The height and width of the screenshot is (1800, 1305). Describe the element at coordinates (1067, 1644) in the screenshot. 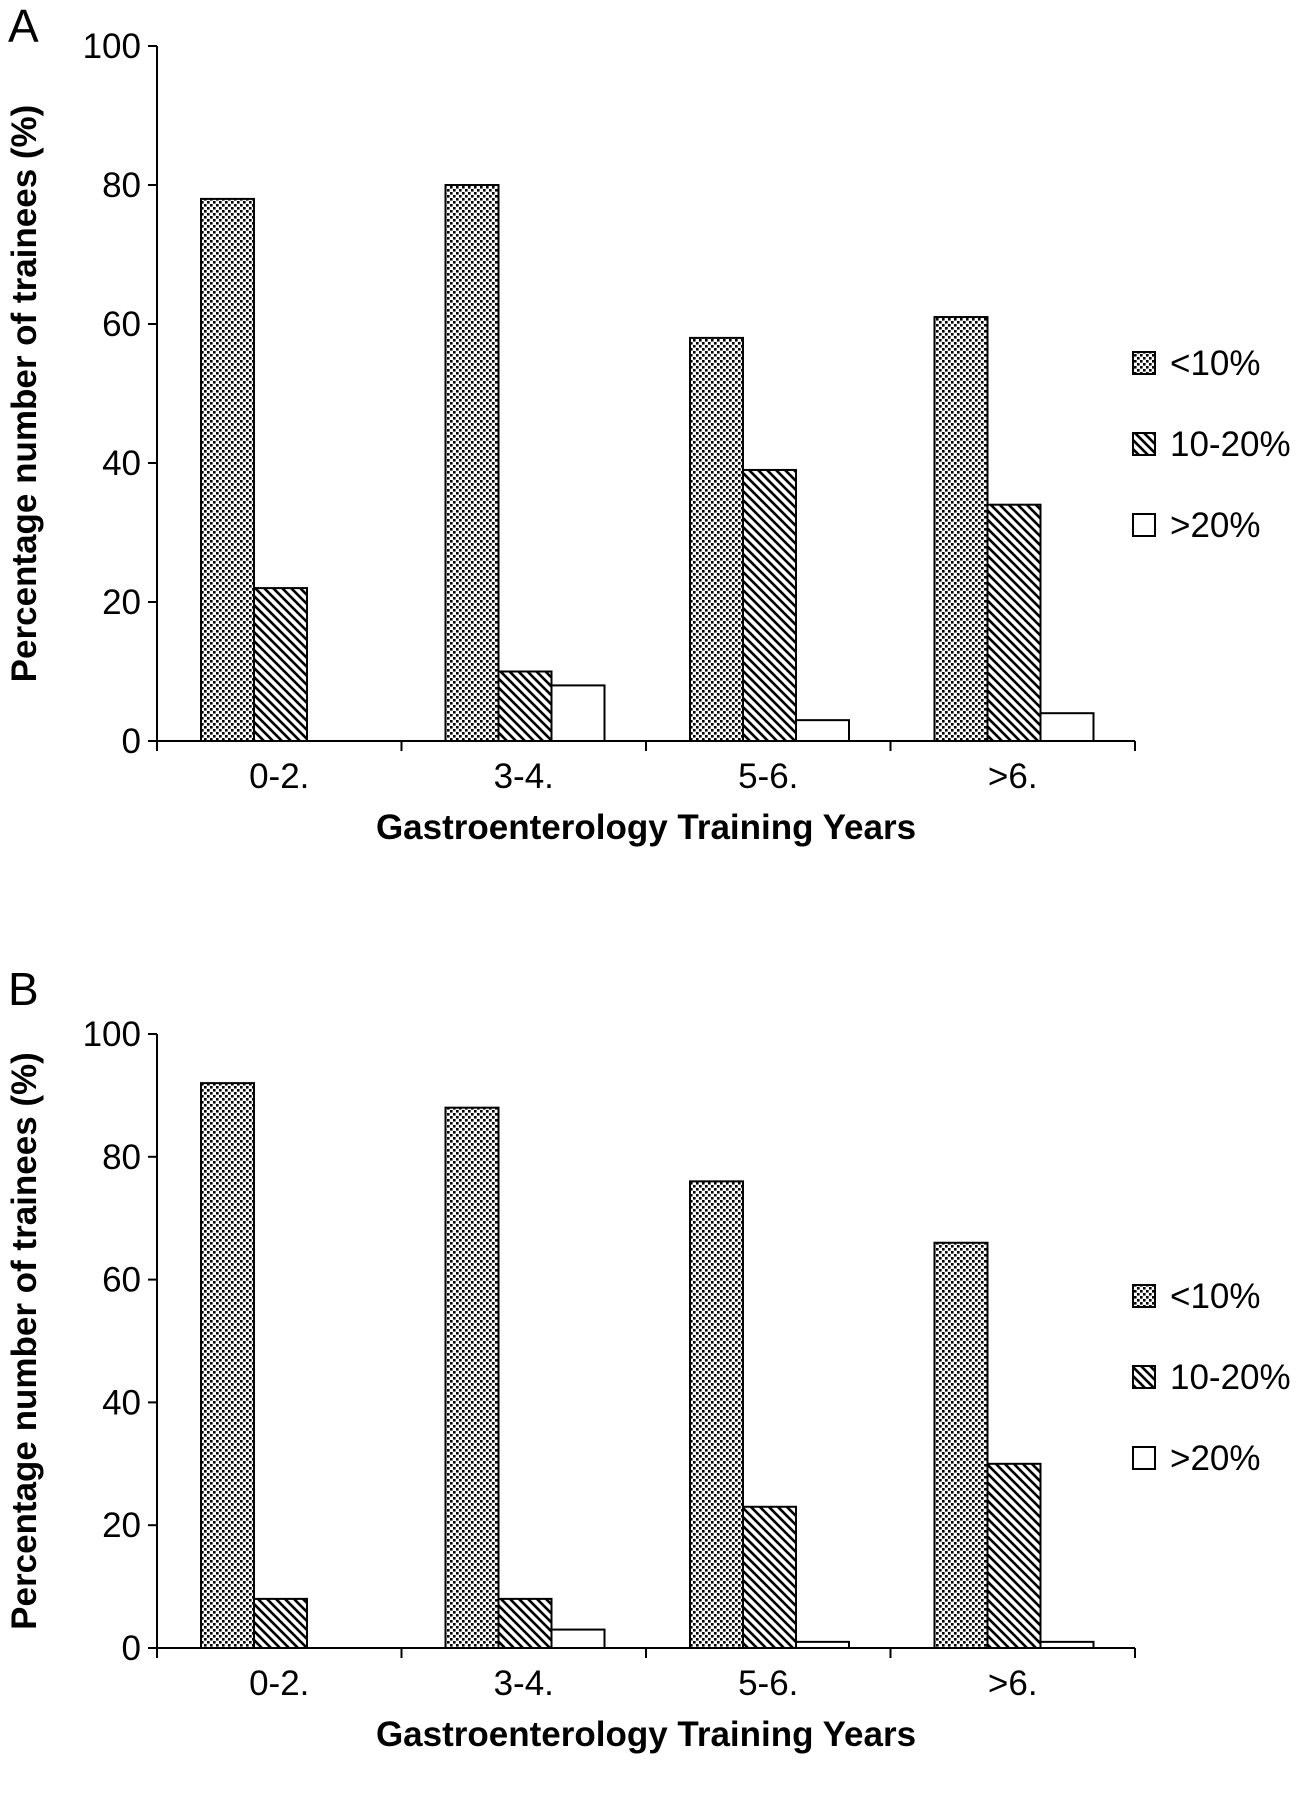

I see `bar-b-s2-c3` at that location.